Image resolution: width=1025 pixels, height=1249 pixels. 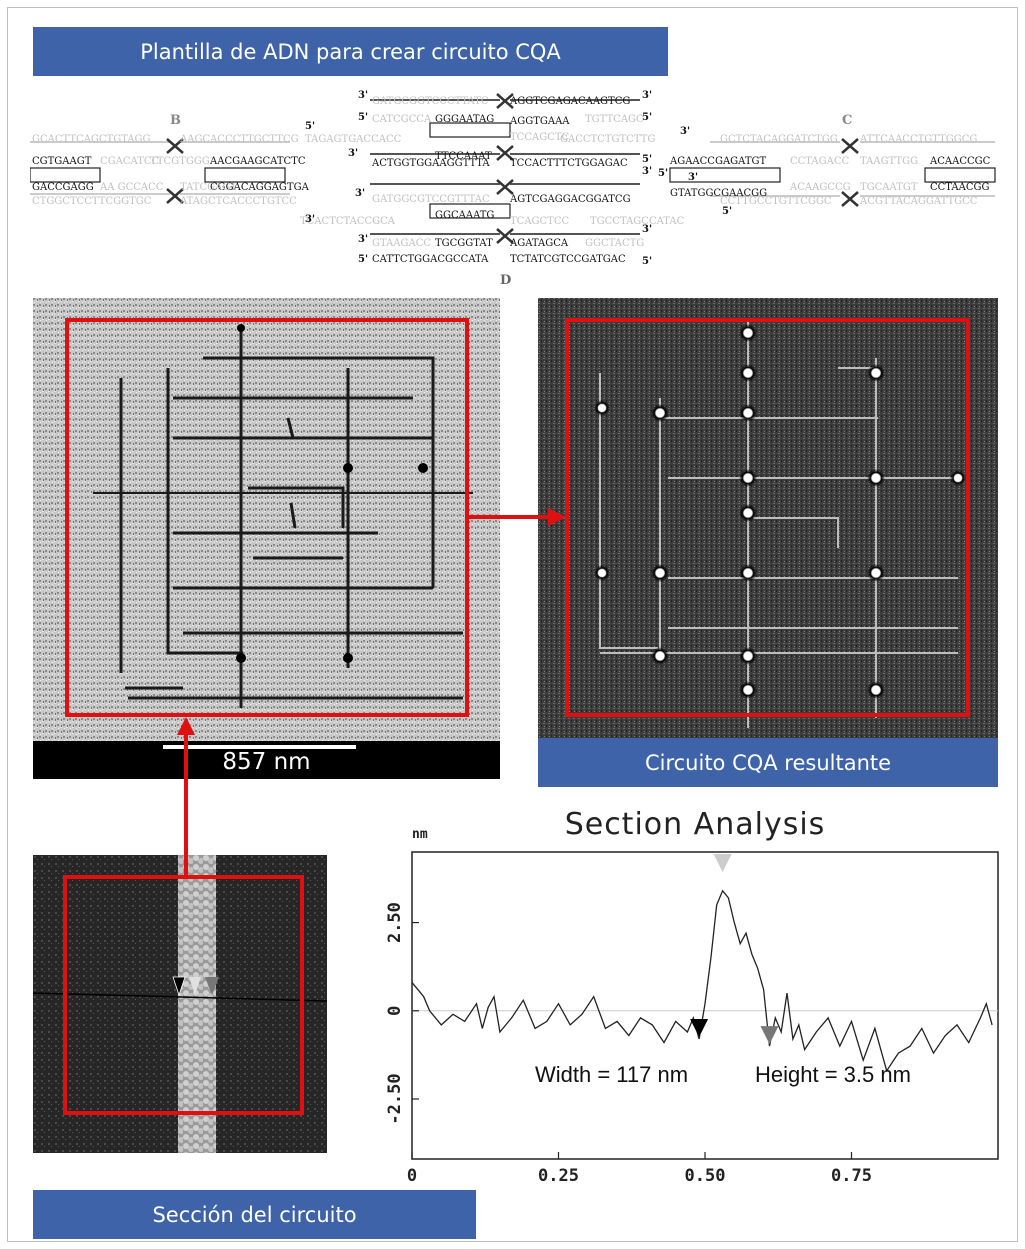 I want to click on x-tick-label: 0, so click(x=412, y=1176).